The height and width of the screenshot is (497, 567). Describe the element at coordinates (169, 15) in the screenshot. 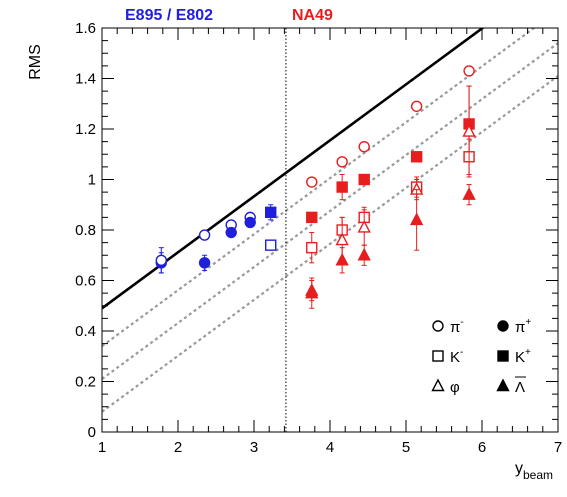

I see `header-label-e895-e802: E895 / E802` at that location.